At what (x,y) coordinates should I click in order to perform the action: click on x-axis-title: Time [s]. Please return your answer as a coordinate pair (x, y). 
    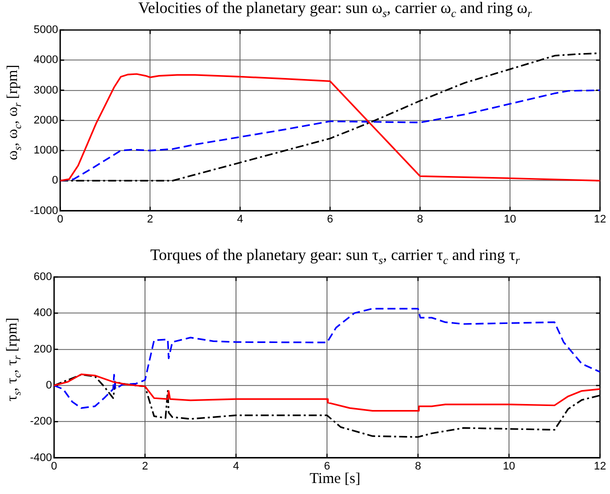
    Looking at the image, I should click on (335, 479).